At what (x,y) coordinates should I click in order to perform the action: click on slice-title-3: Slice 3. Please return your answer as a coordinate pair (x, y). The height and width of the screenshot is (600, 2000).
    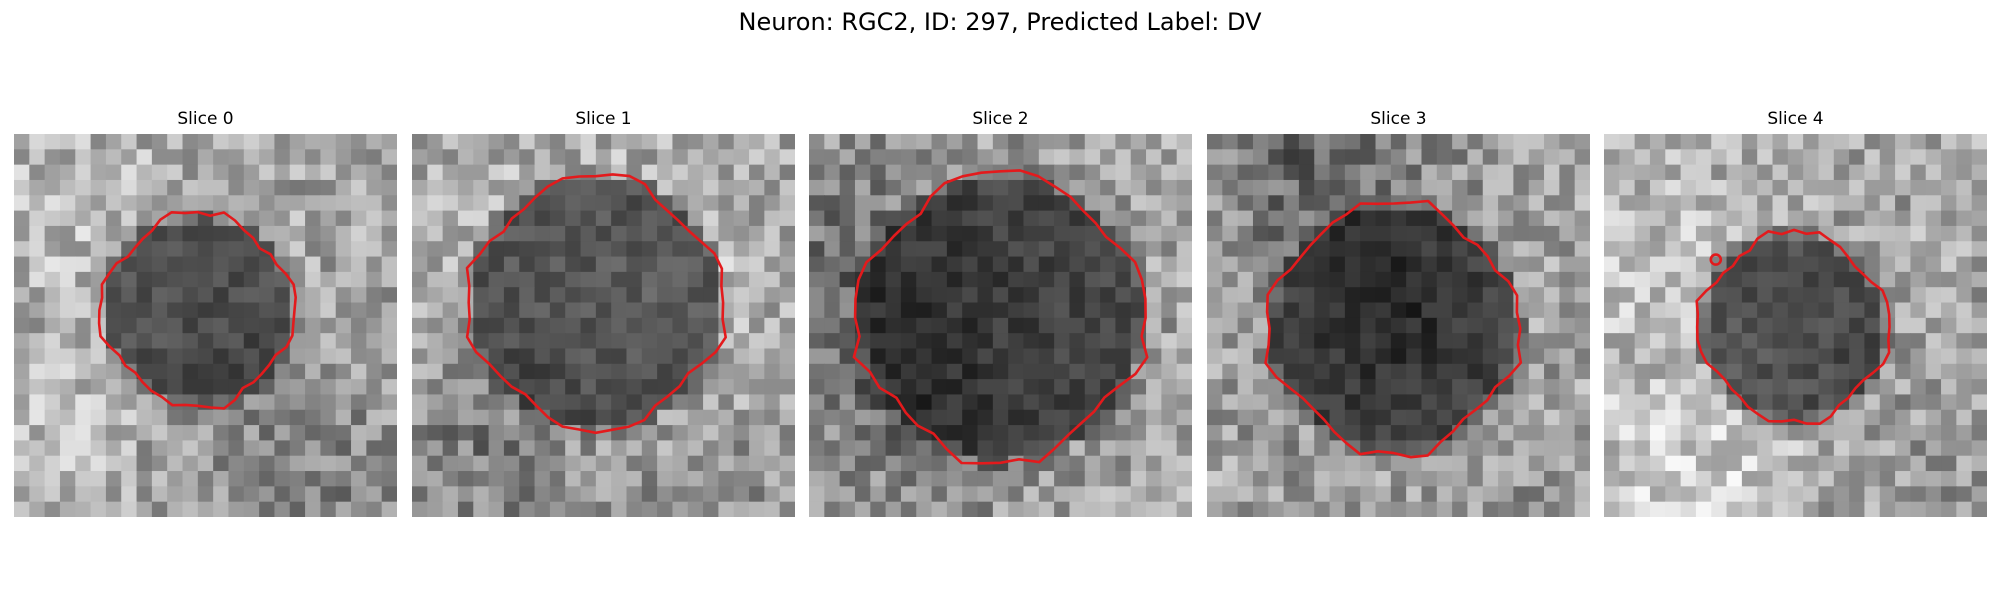
    Looking at the image, I should click on (1398, 119).